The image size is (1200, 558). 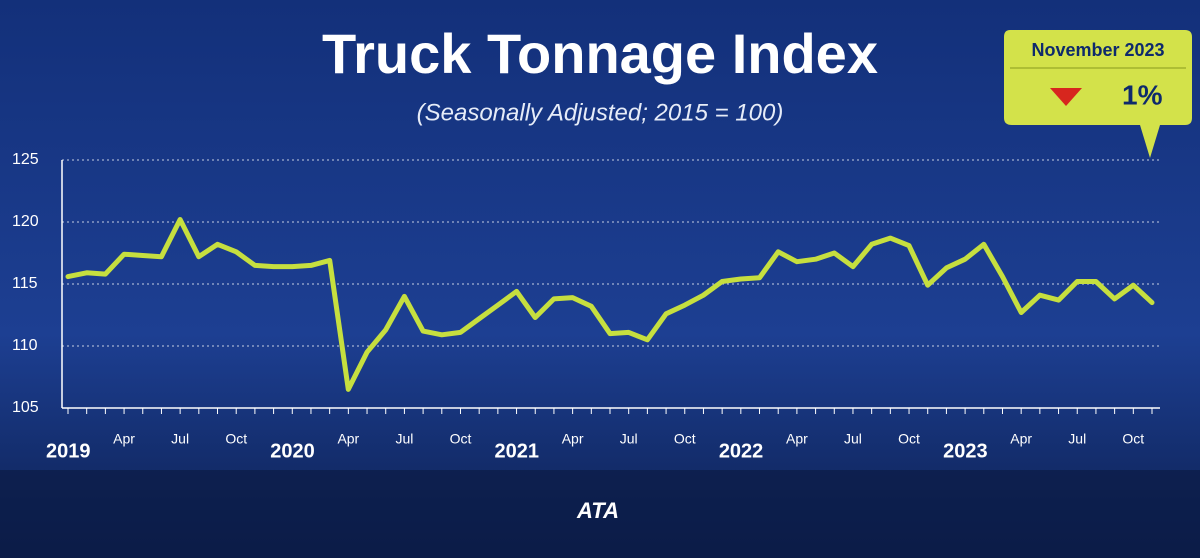 I want to click on y-tick-label: 125, so click(x=25, y=159).